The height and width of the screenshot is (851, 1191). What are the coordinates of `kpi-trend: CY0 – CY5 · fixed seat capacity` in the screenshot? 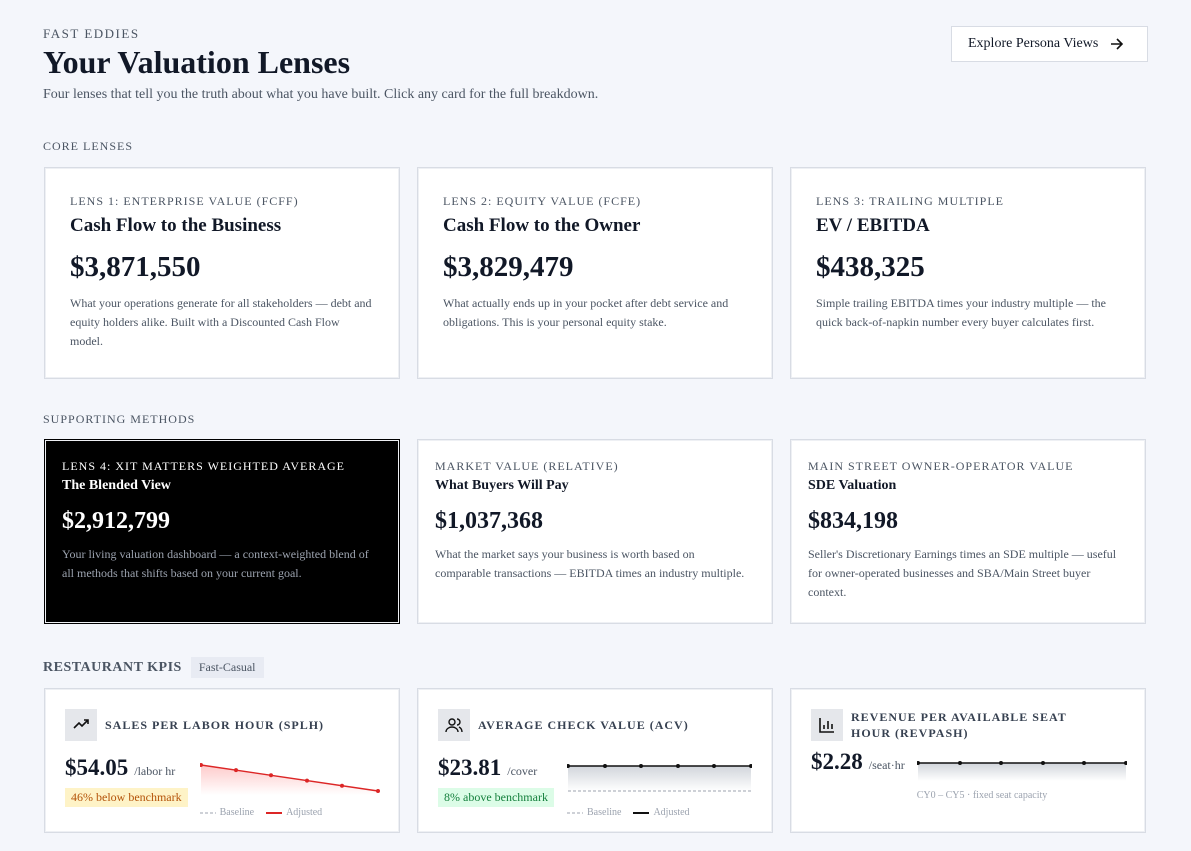 It's located at (1021, 775).